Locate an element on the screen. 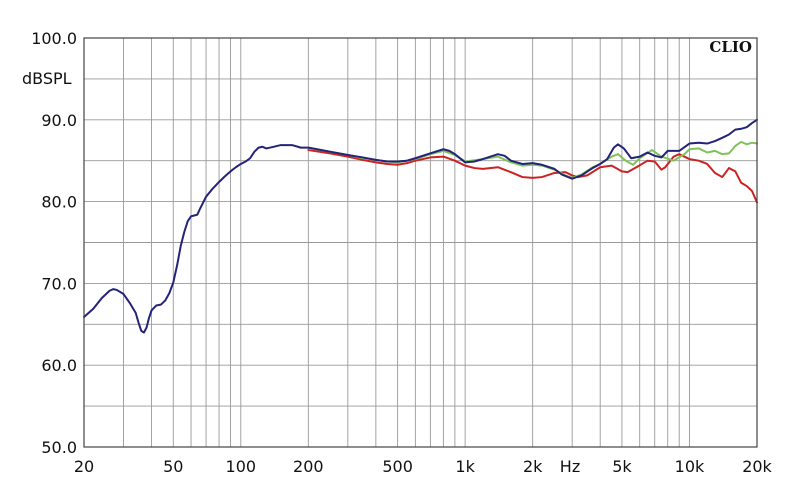 Image resolution: width=800 pixels, height=504 pixels. x-tick-label: 50 is located at coordinates (173, 466).